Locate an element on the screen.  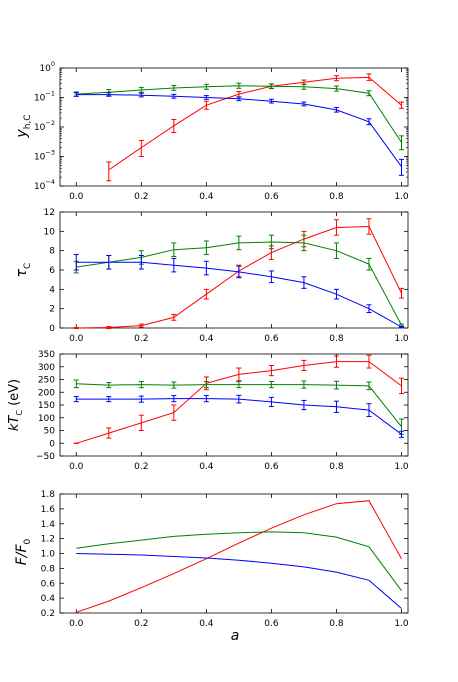
y-tick-label: 0.4 is located at coordinates (48, 599).